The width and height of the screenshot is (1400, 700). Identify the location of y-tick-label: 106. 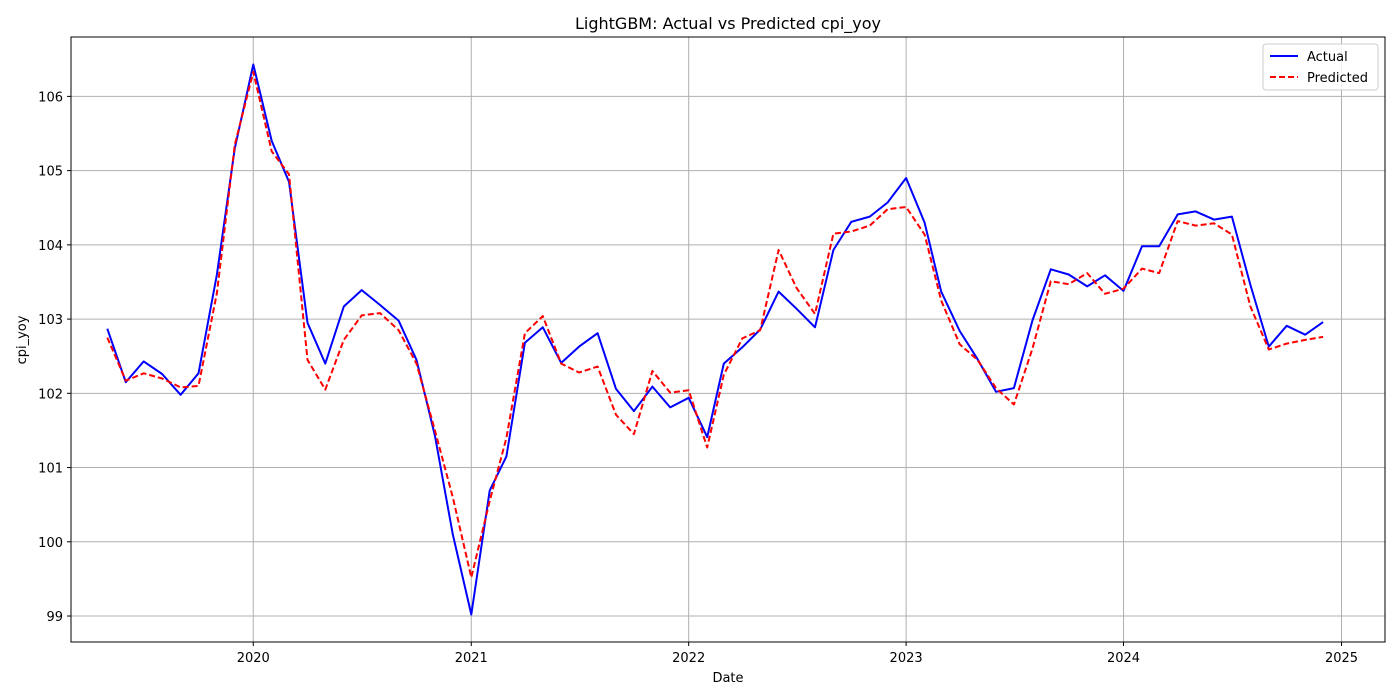
(50, 97).